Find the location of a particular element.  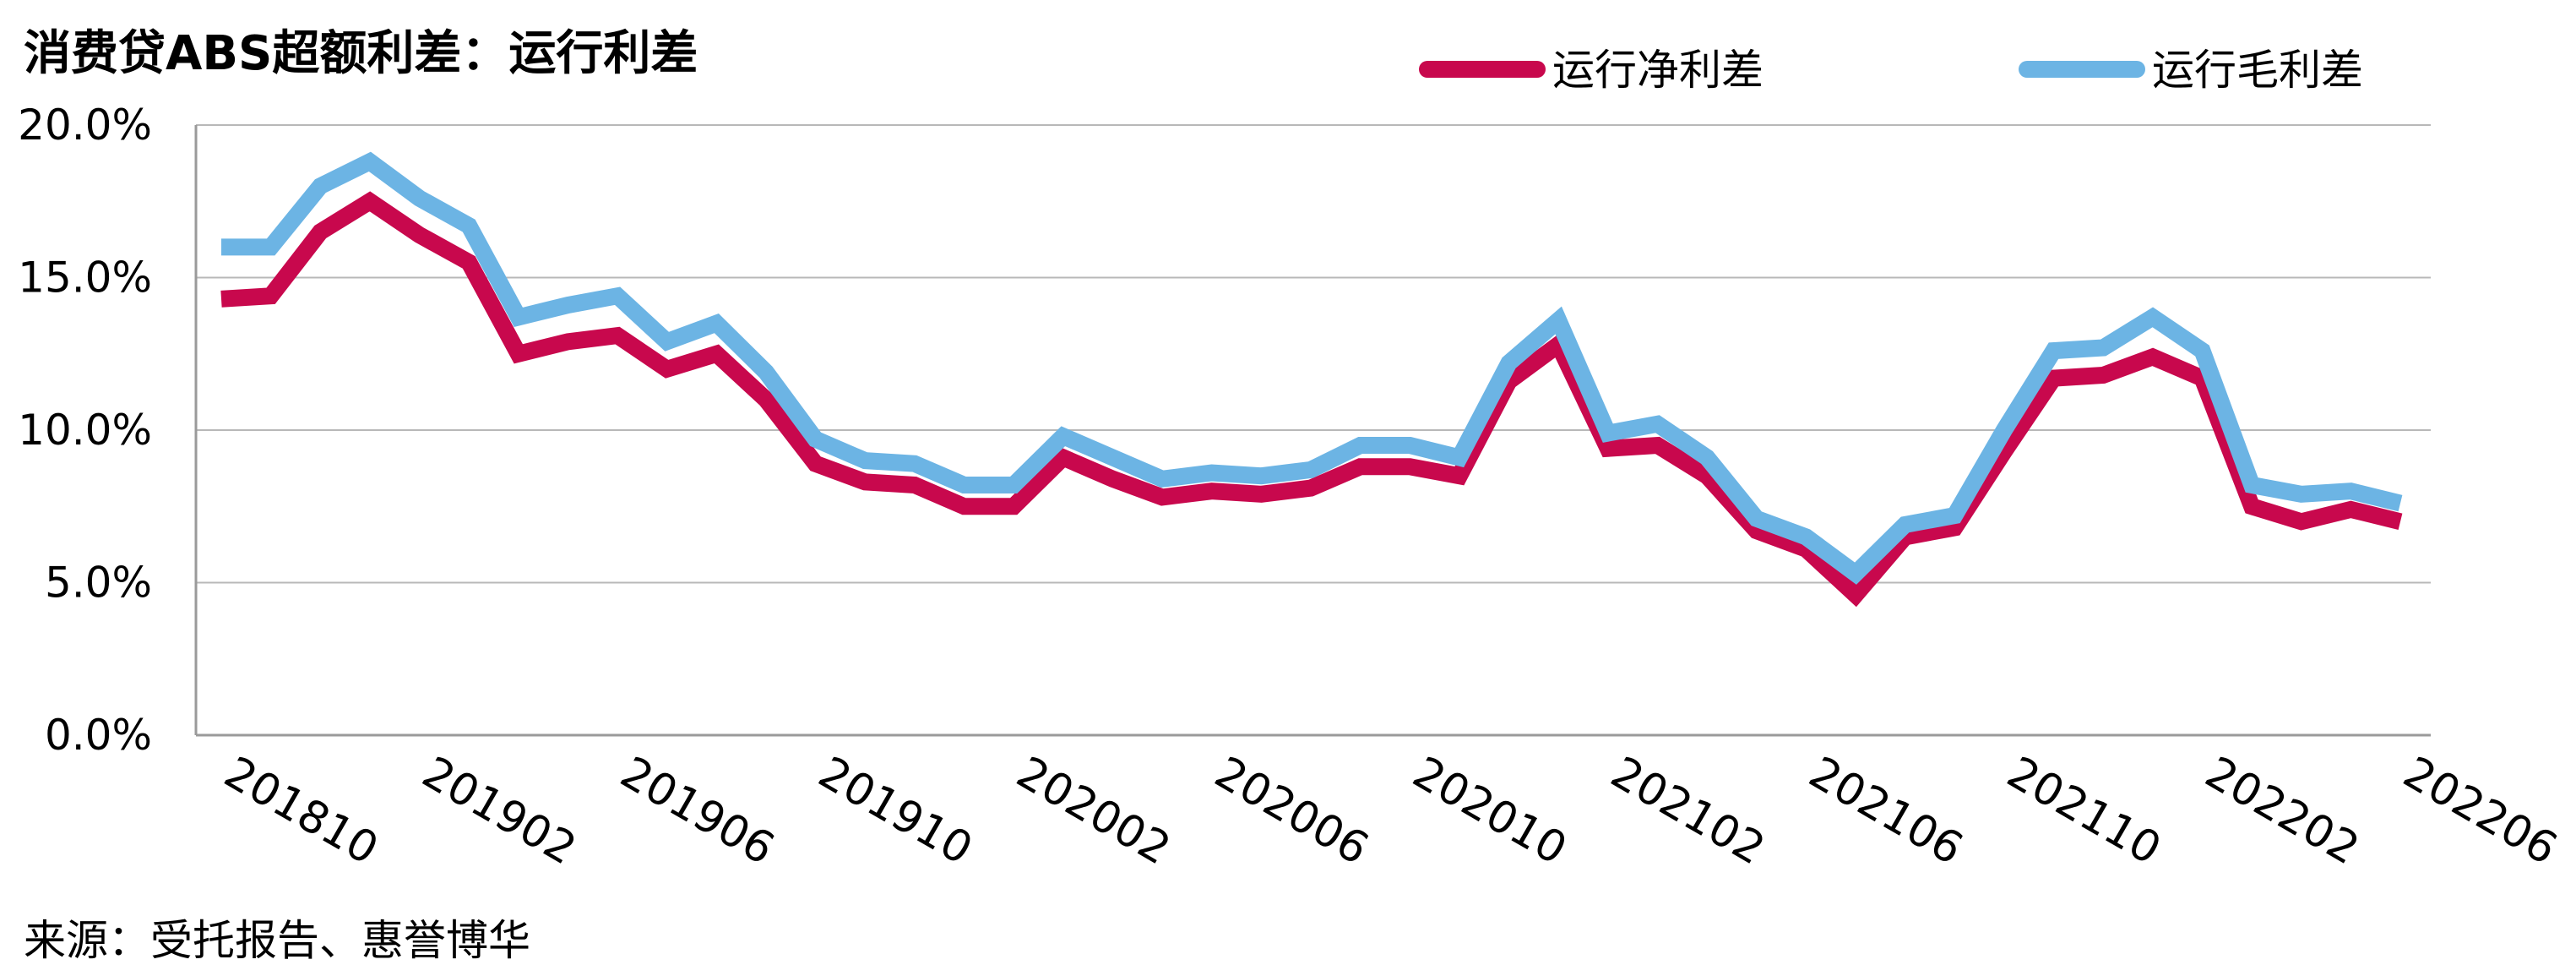

y-tick-label: 20.0% is located at coordinates (85, 126).